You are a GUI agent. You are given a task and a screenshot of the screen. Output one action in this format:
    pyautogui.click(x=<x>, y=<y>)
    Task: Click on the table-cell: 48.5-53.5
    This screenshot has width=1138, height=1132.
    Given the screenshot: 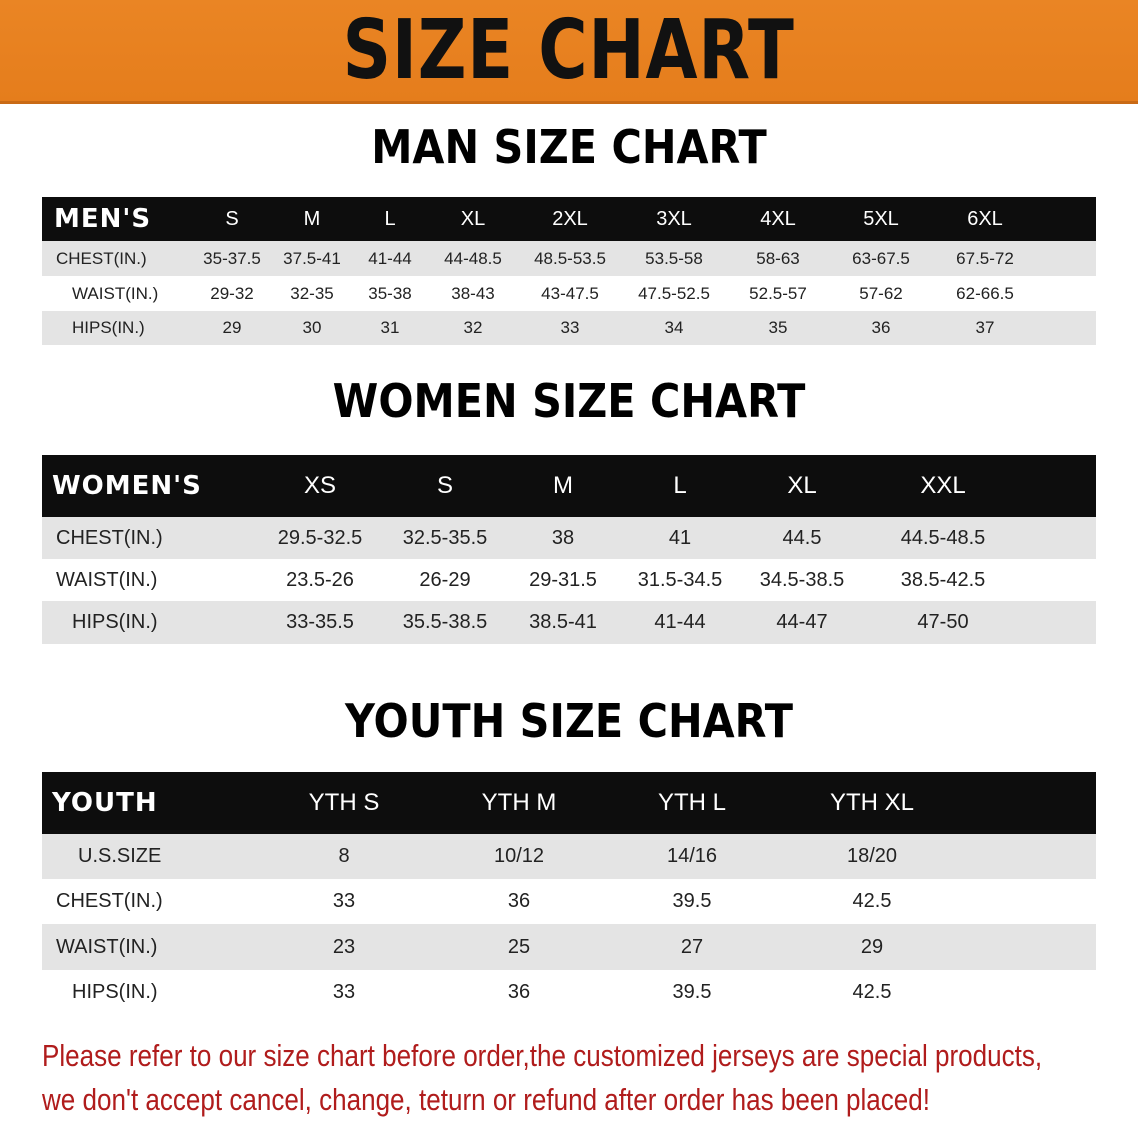 What is the action you would take?
    pyautogui.click(x=570, y=258)
    